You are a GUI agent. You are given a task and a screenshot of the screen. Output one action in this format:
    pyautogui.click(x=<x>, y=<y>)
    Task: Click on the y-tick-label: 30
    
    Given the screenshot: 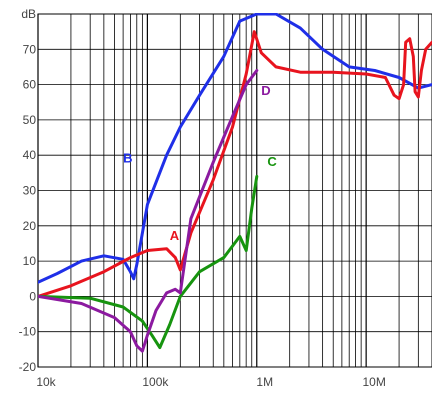 What is the action you would take?
    pyautogui.click(x=30, y=191)
    